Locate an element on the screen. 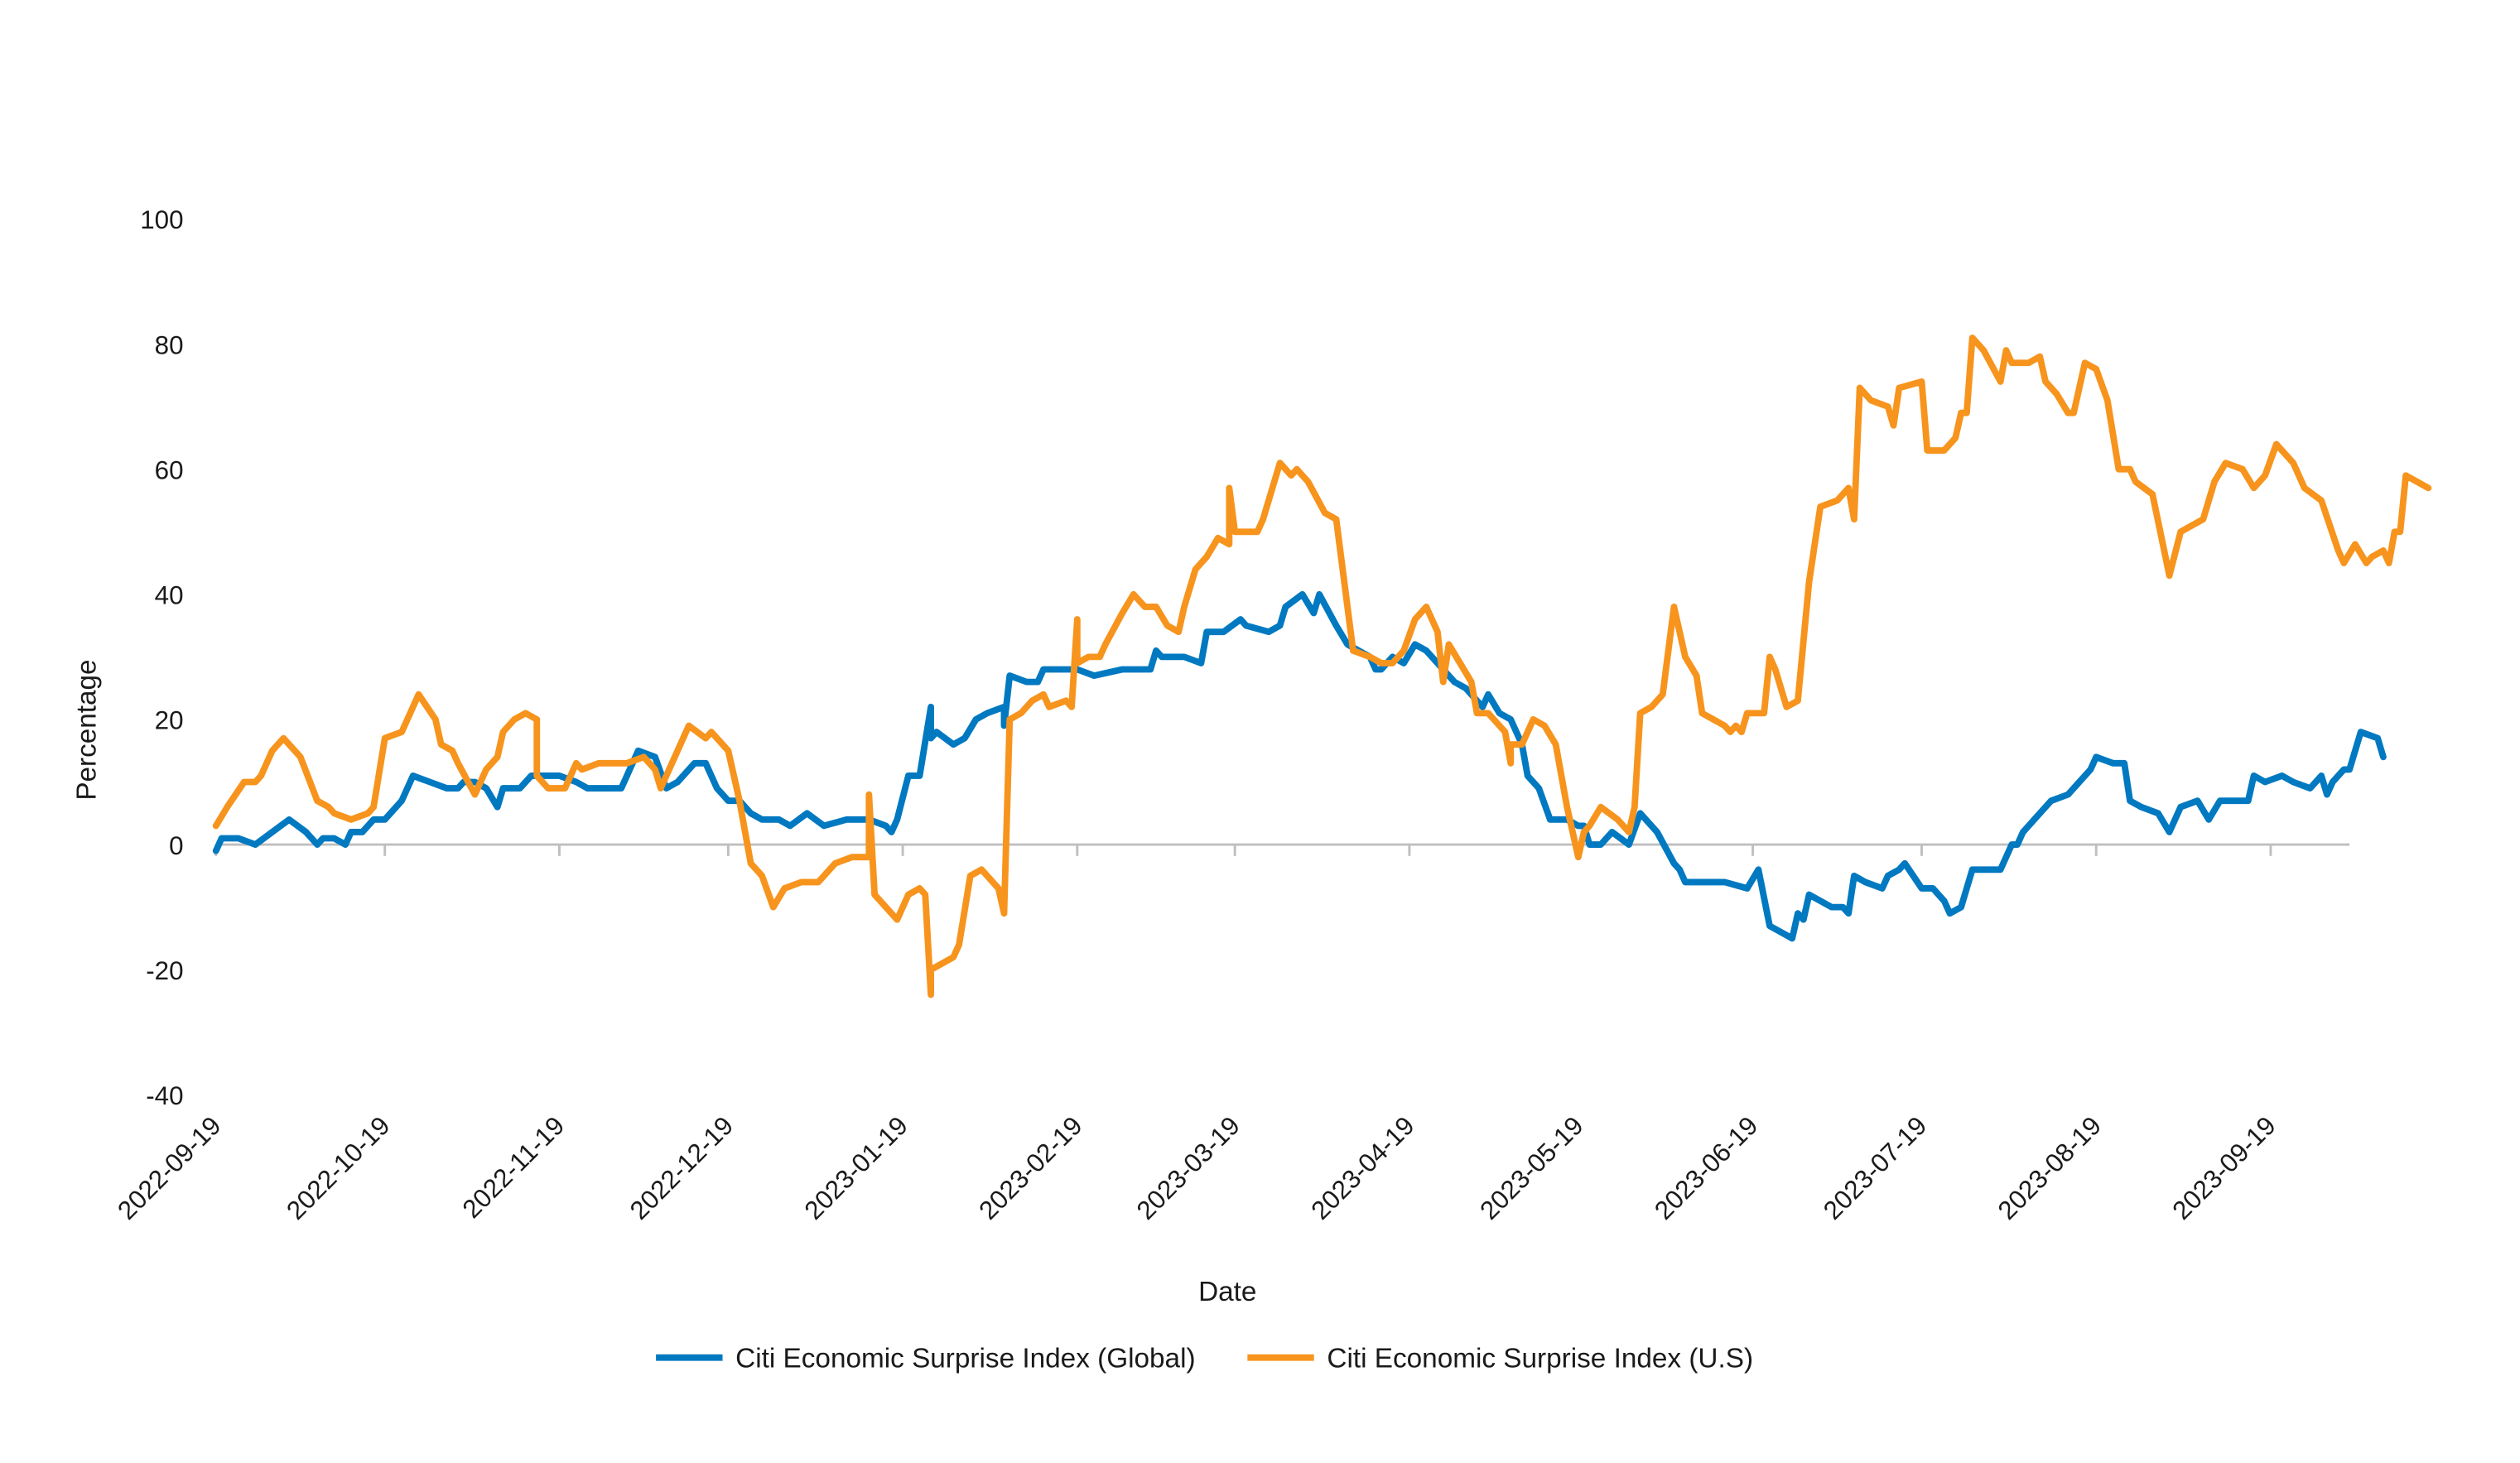 The image size is (2520, 1463). y-tick-label: 0 is located at coordinates (176, 846).